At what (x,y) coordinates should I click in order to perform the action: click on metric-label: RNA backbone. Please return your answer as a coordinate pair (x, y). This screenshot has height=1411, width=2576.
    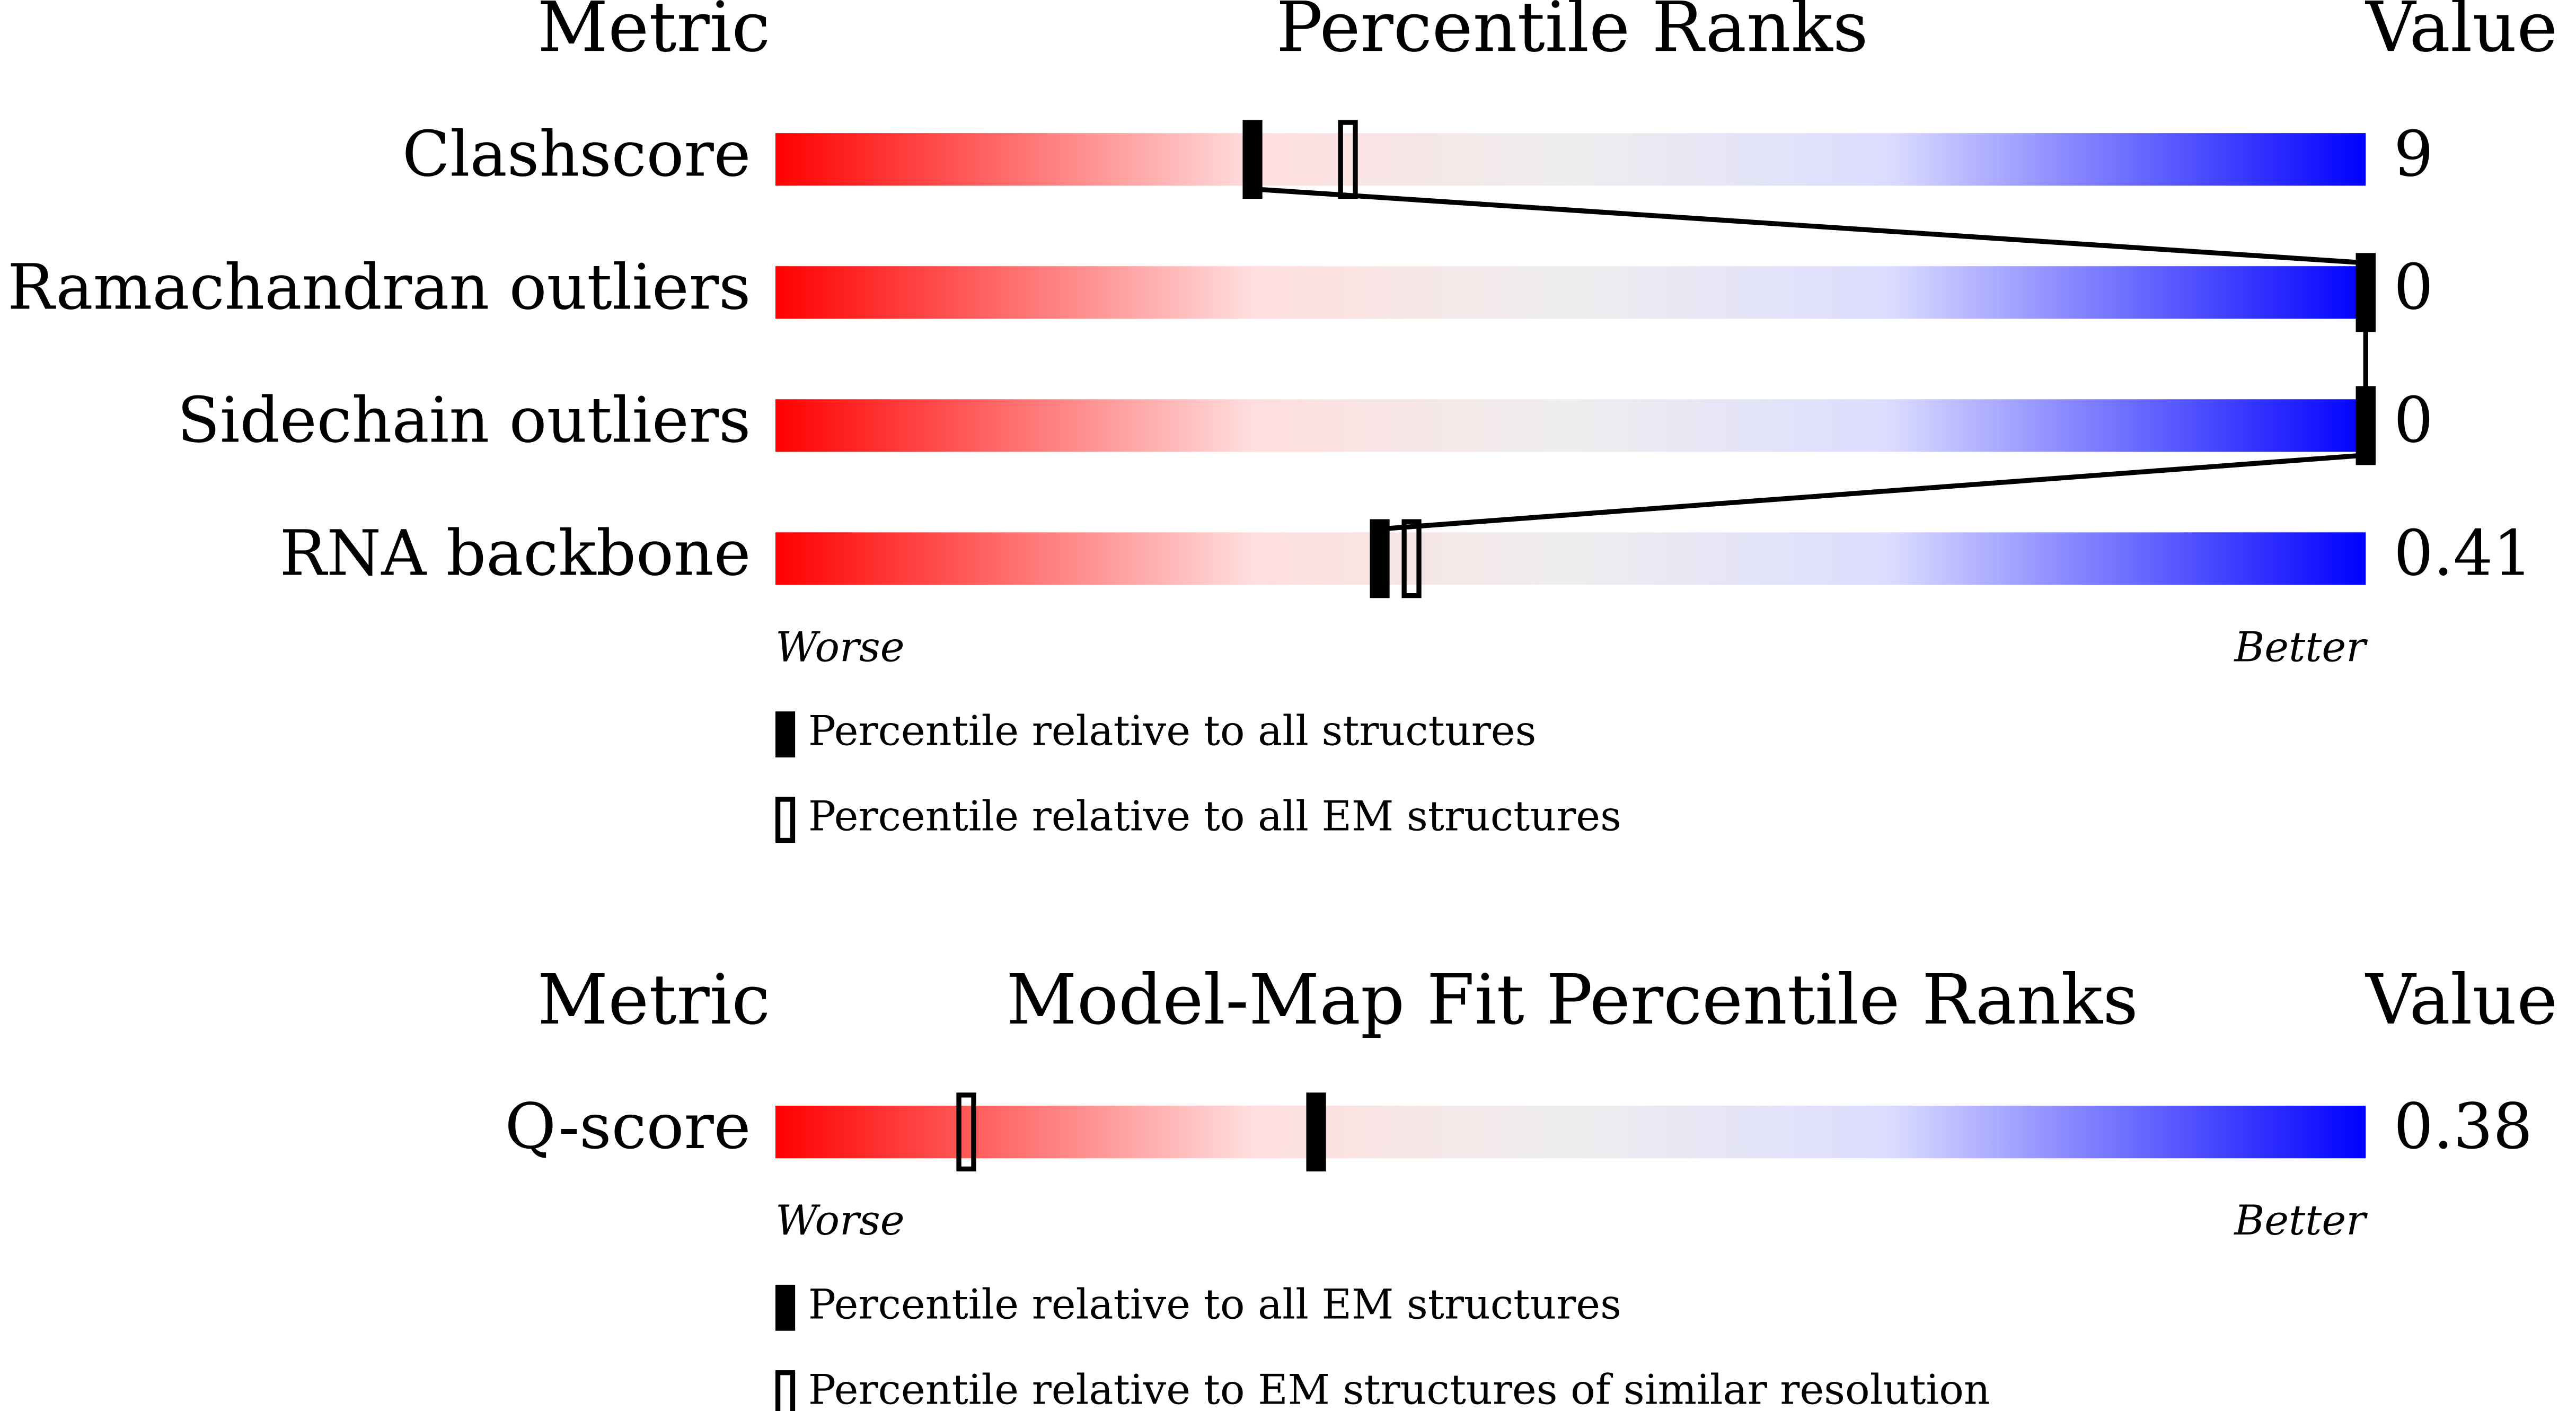
    Looking at the image, I should click on (515, 553).